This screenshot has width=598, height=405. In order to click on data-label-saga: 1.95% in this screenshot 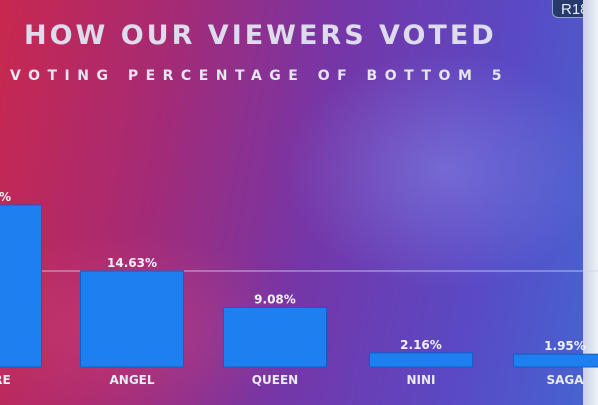, I will do `click(565, 346)`.